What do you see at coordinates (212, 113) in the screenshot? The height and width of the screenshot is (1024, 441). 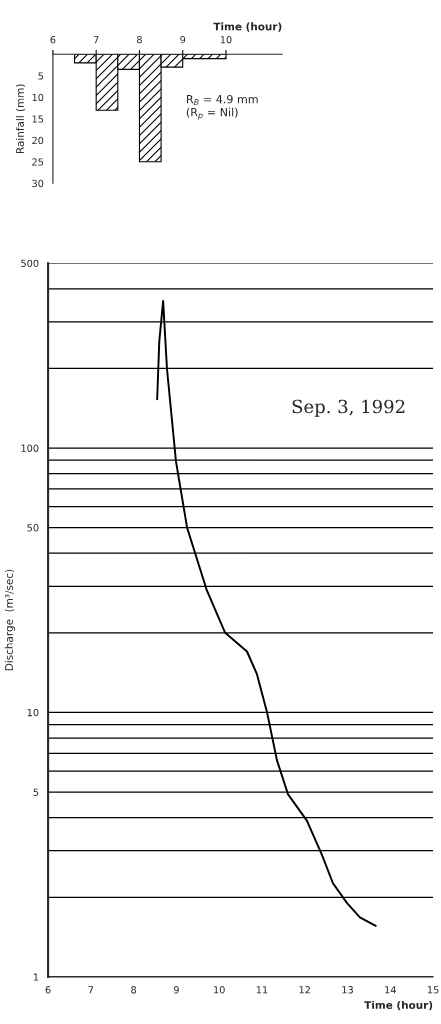 I see `annotation: (R$_{p}$ = Nil)` at bounding box center [212, 113].